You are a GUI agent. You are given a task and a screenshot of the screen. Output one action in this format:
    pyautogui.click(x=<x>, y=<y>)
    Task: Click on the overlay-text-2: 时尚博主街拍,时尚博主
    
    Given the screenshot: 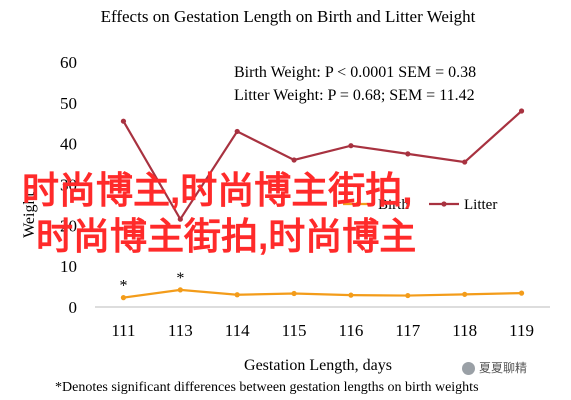 What is the action you would take?
    pyautogui.click(x=226, y=236)
    